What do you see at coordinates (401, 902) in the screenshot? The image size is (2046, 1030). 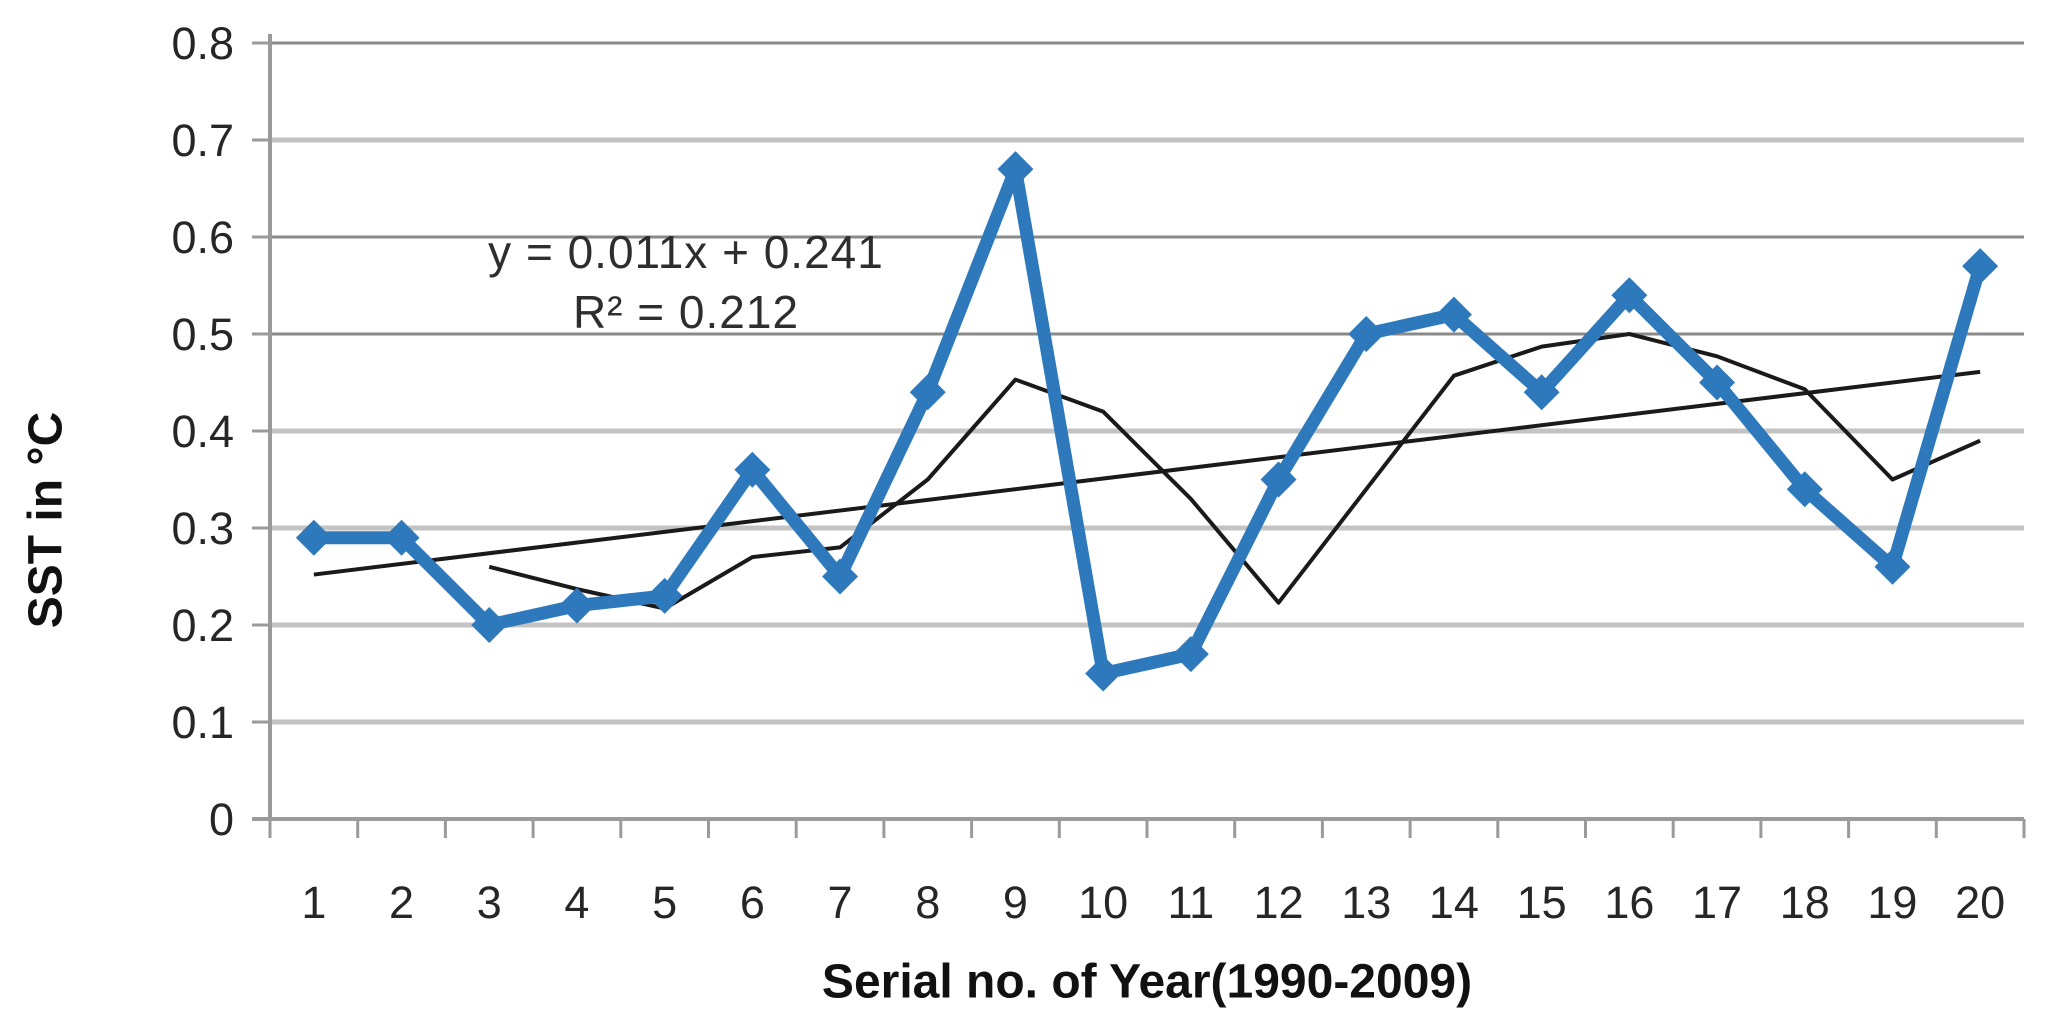 I see `x-tick-label: 2` at bounding box center [401, 902].